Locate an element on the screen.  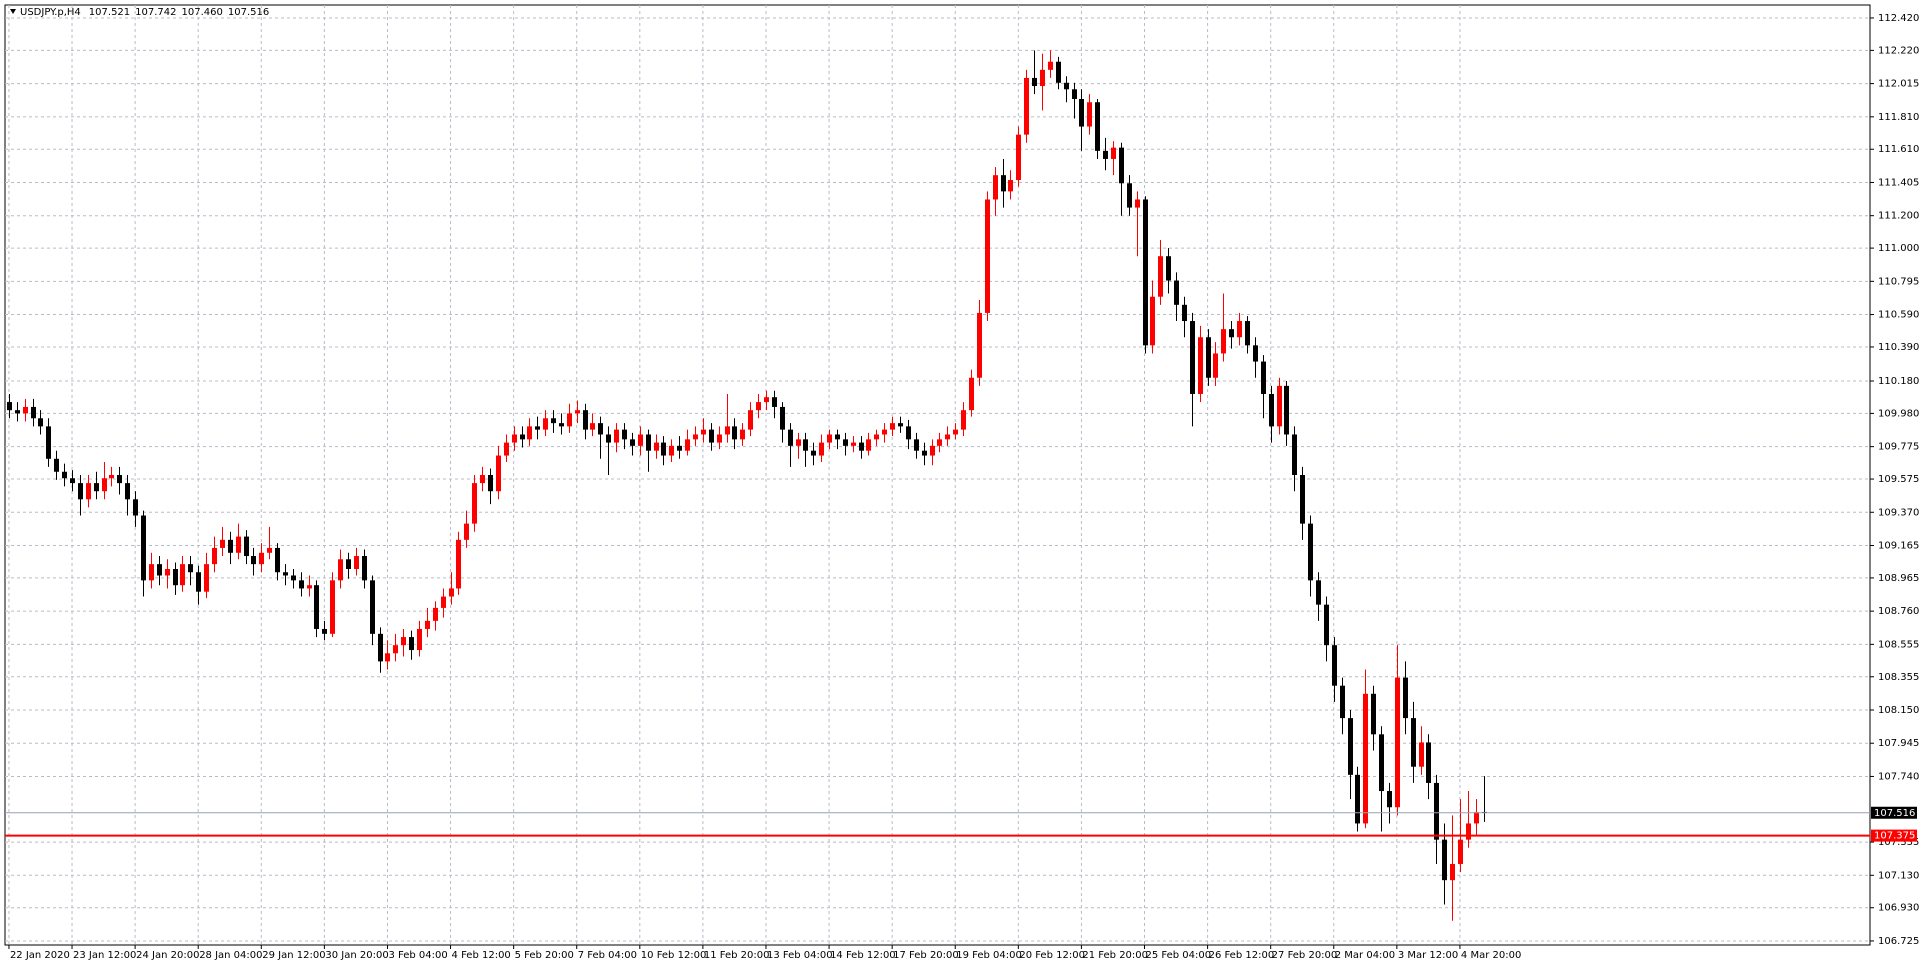
x-tick-label: 3 Mar 12:00 is located at coordinates (1428, 955).